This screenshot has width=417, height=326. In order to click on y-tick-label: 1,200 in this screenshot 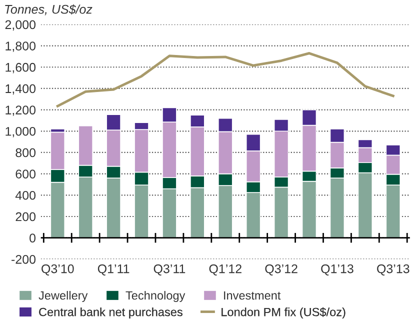, I will do `click(21, 111)`.